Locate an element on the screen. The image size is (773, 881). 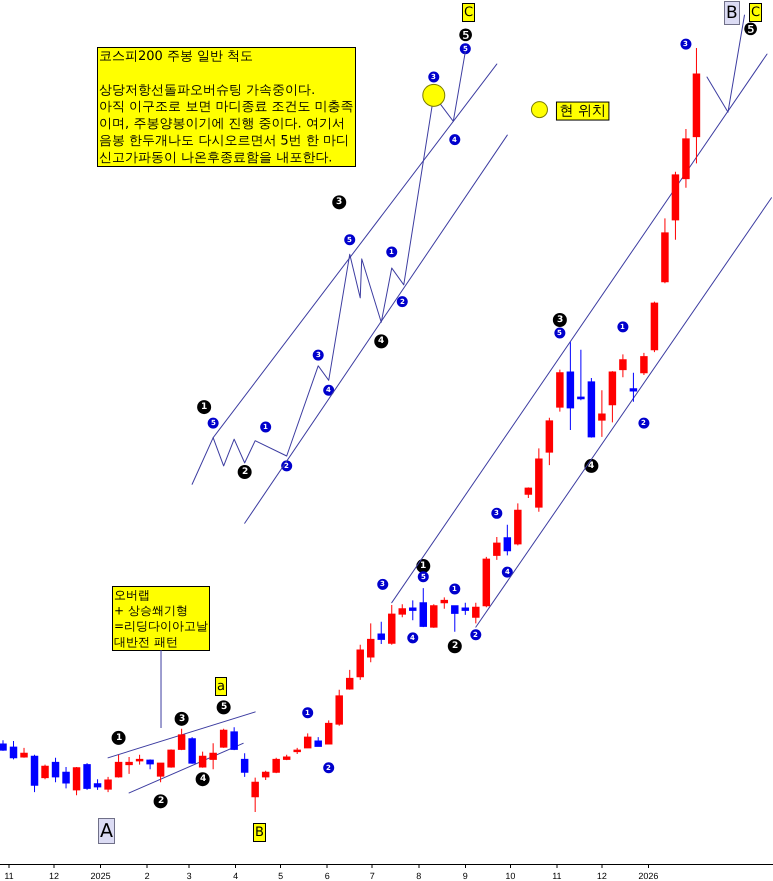
x-tick-label: 2 is located at coordinates (147, 875).